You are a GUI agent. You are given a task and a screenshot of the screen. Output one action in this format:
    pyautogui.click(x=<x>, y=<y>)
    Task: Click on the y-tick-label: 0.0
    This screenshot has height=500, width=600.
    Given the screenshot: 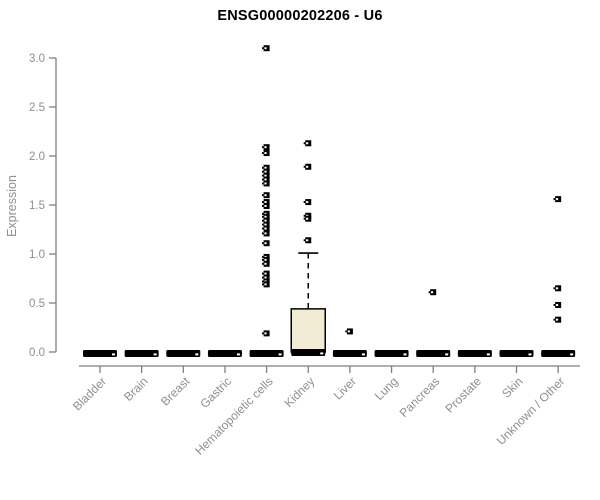 What is the action you would take?
    pyautogui.click(x=37, y=353)
    